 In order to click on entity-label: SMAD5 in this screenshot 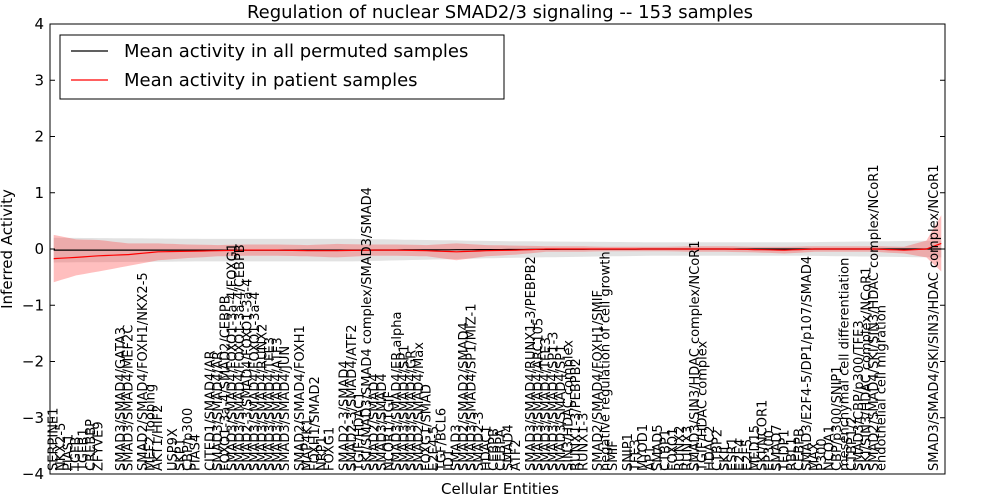, I will do `click(658, 447)`.